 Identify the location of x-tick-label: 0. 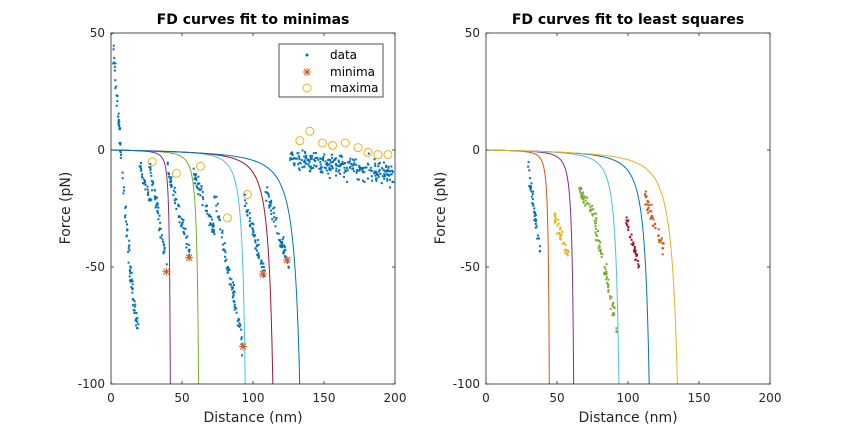
(486, 398).